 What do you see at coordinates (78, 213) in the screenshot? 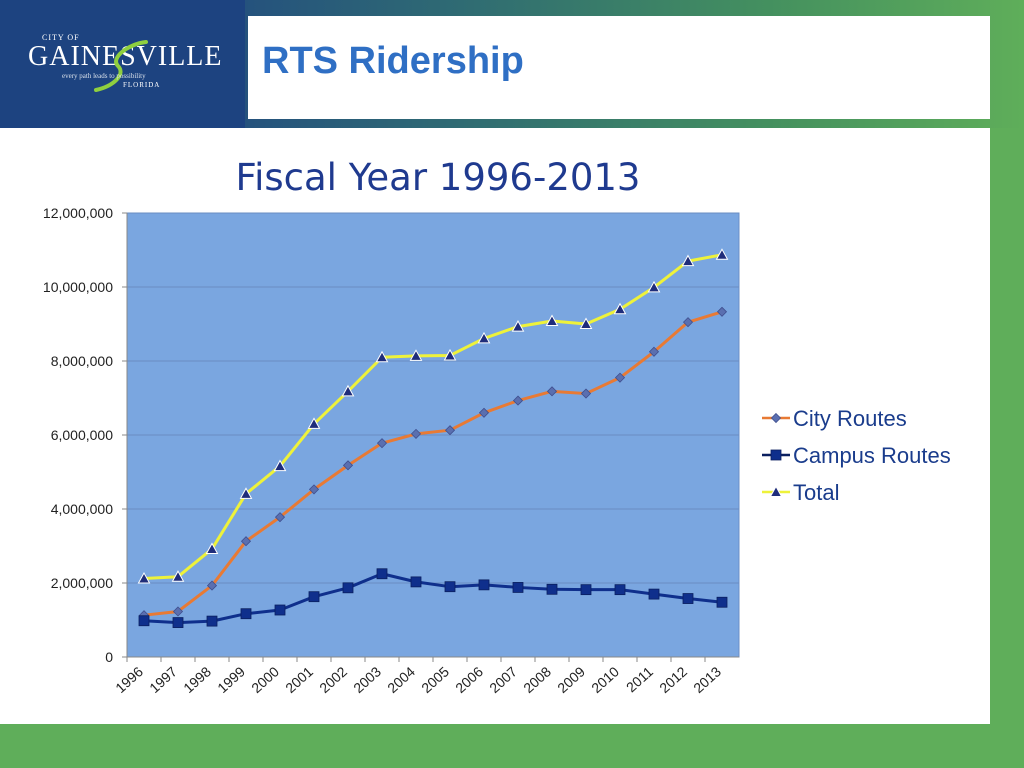
I see `y-tick-label: 12,000,000` at bounding box center [78, 213].